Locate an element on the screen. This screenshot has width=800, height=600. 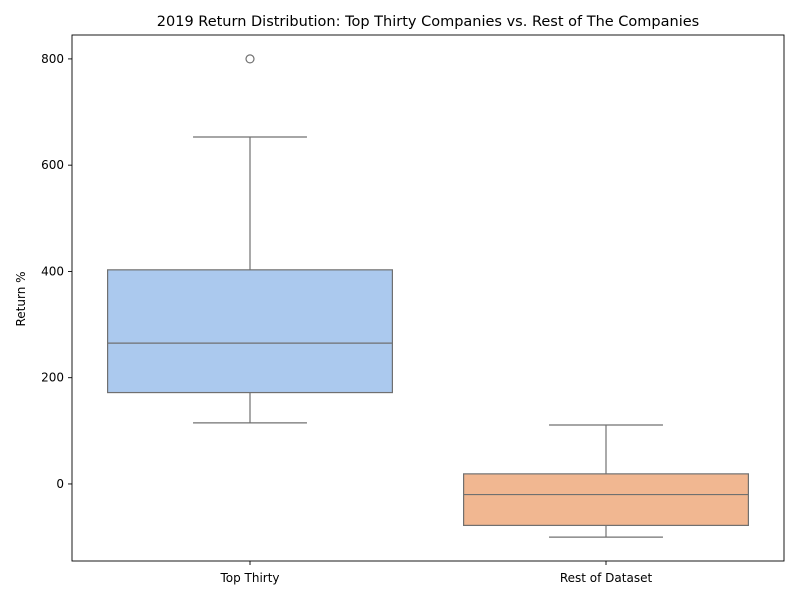
y-tick-label: 400 is located at coordinates (52, 271).